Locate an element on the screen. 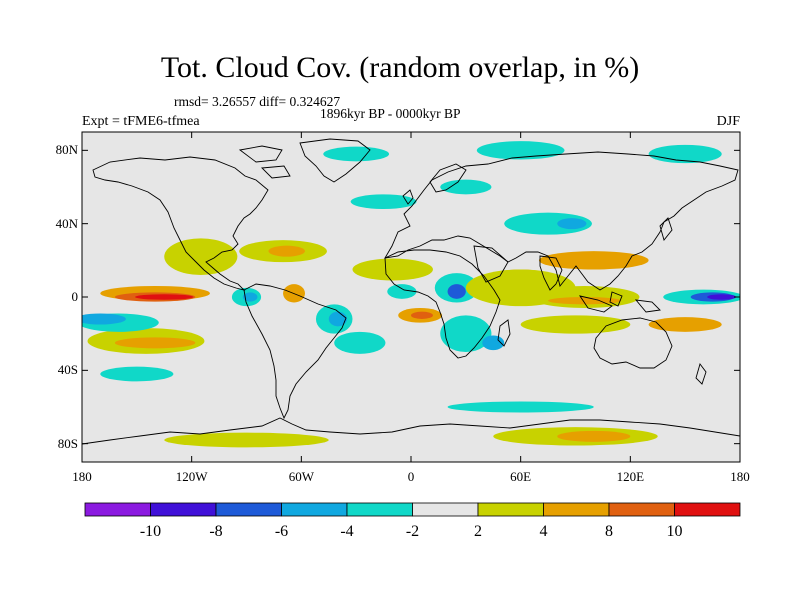  lon-tick-label: 60E is located at coordinates (521, 476).